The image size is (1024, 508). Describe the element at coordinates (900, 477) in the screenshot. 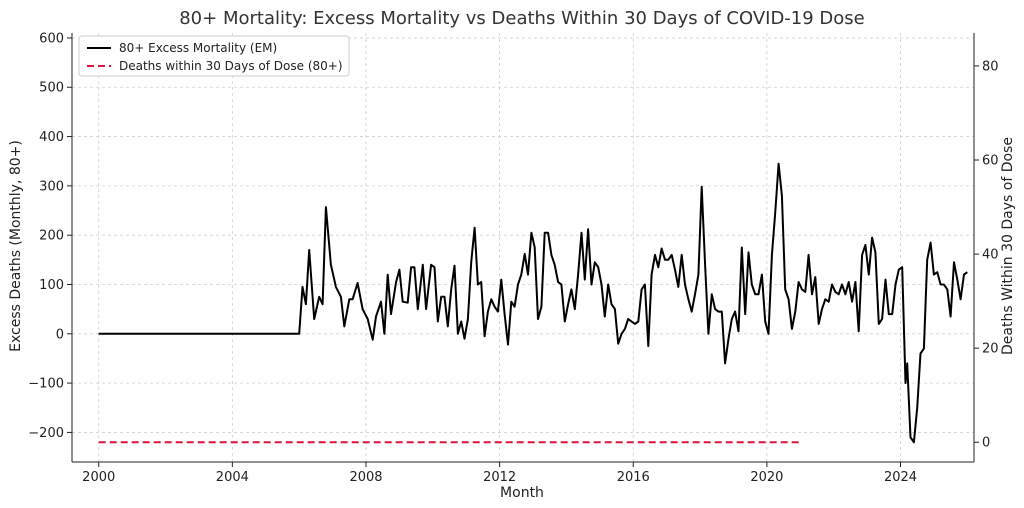

I see `x-tick-label: 2024` at that location.